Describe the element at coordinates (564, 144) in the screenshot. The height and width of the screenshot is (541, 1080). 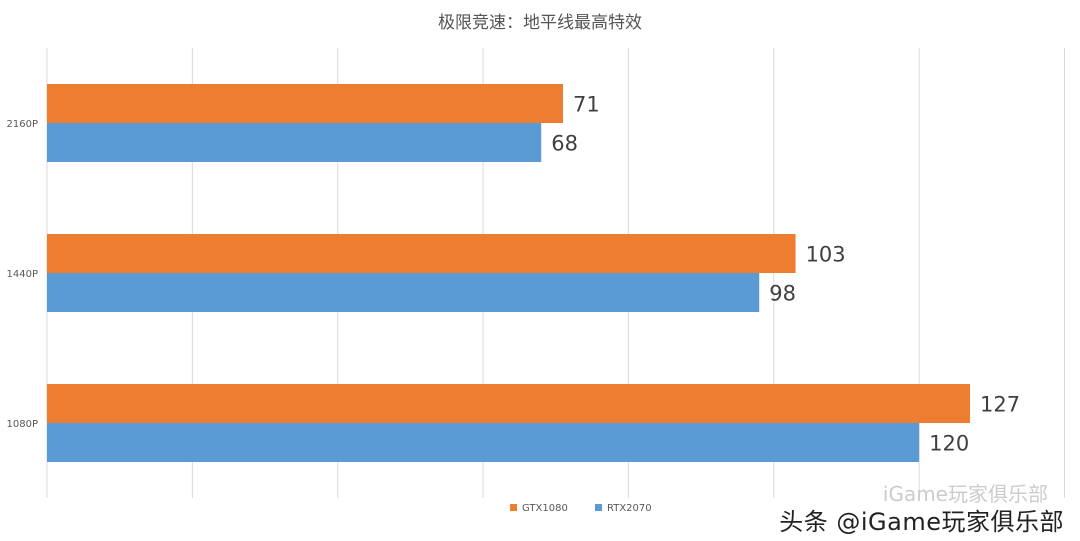
I see `data-label-RTX2070-2160P: 68` at that location.